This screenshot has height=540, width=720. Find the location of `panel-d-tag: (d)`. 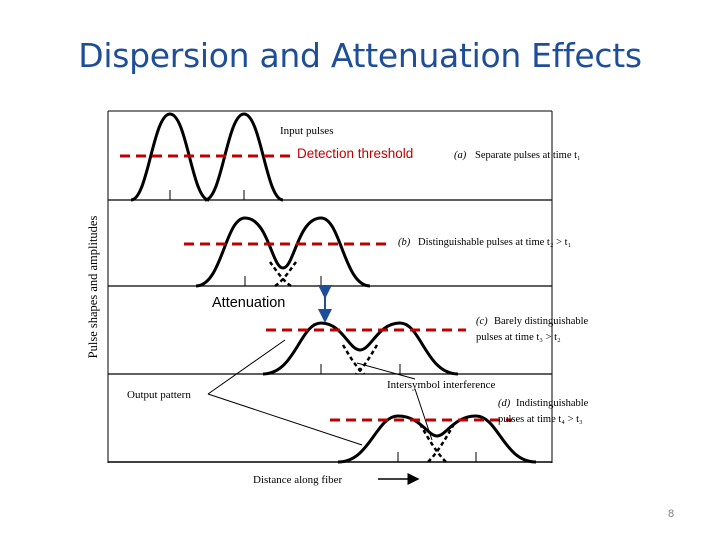

panel-d-tag: (d) is located at coordinates (504, 403).